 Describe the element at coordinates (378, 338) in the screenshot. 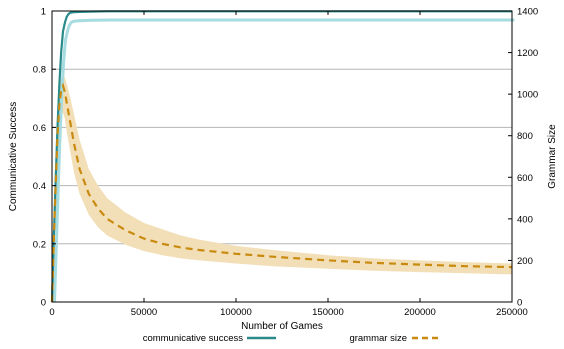

I see `legend-label-grammar-size: grammar size` at that location.